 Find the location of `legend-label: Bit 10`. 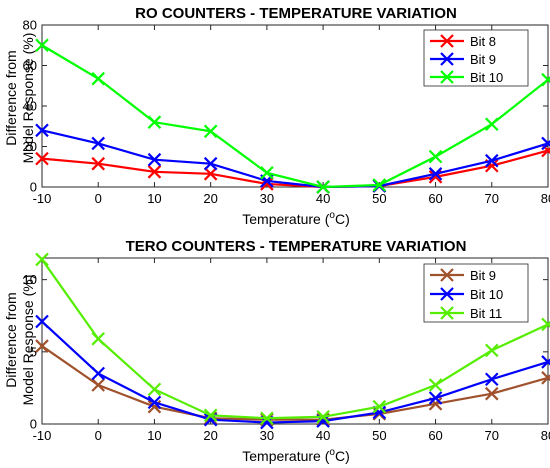

legend-label: Bit 10 is located at coordinates (486, 77).